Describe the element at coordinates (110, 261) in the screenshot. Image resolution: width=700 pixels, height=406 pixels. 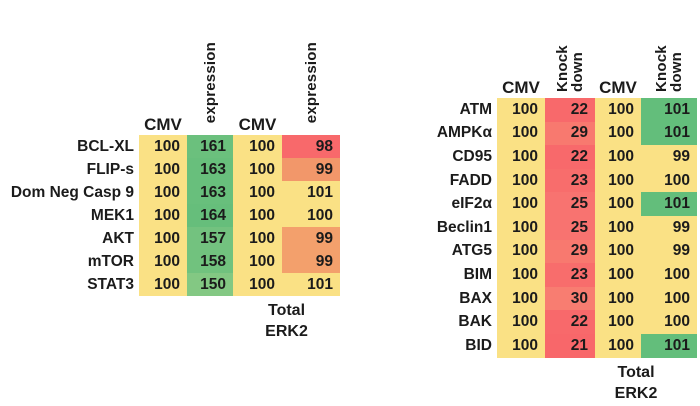
I see `row-label: mTOR` at that location.